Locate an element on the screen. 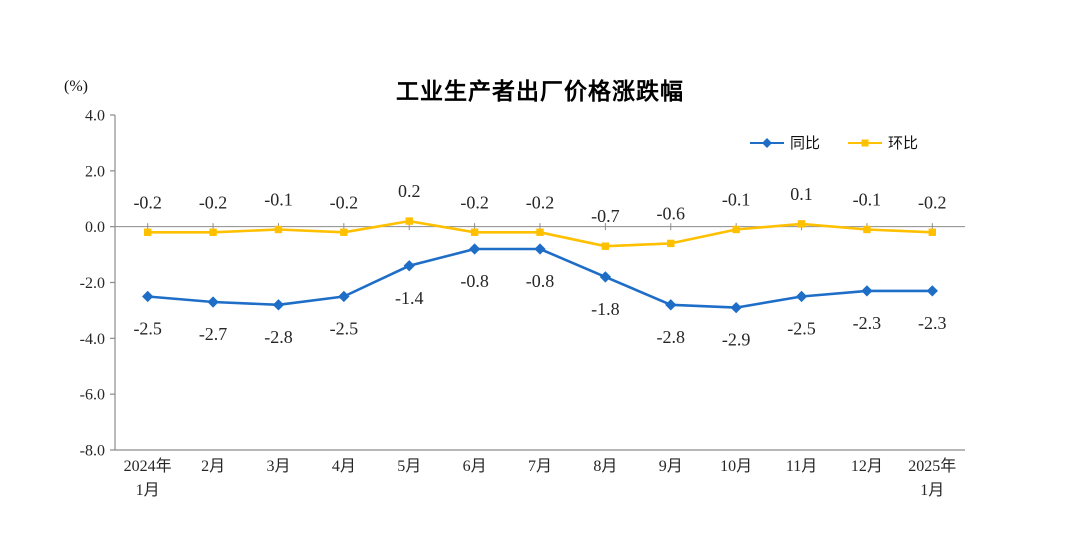 The image size is (1080, 556). x-axis-tick-label: 5月 is located at coordinates (409, 466).